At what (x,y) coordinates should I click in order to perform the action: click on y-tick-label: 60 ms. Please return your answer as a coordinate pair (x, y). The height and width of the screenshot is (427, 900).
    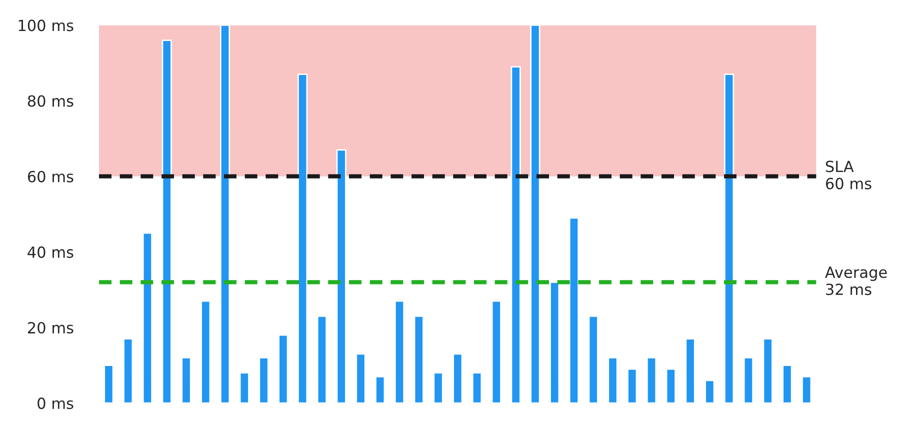
    Looking at the image, I should click on (51, 176).